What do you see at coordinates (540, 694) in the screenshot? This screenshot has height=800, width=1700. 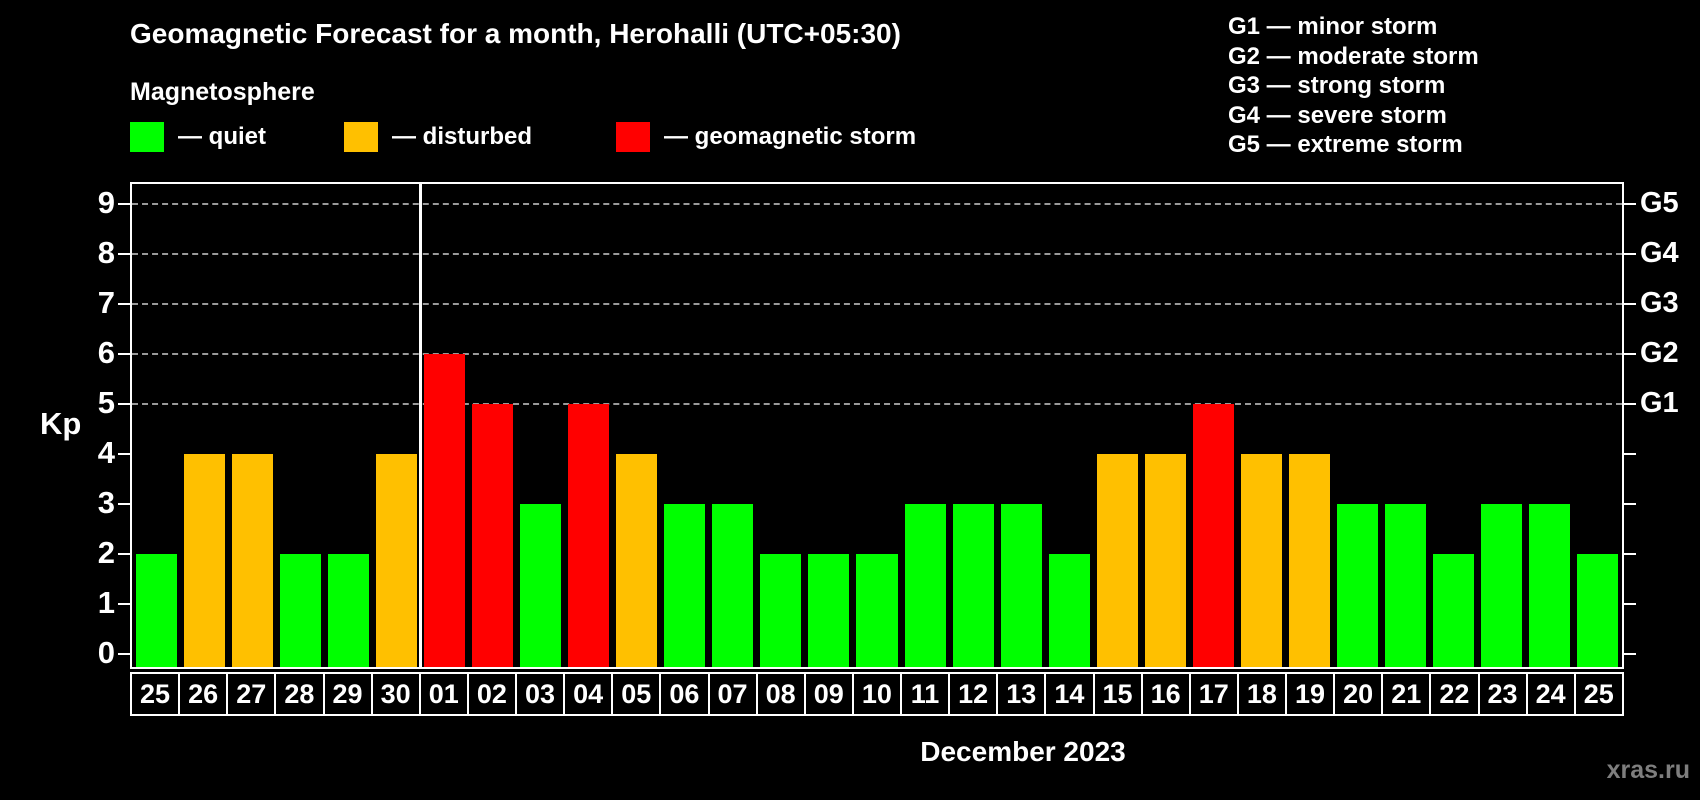 I see `day-box-dec-03: 03` at bounding box center [540, 694].